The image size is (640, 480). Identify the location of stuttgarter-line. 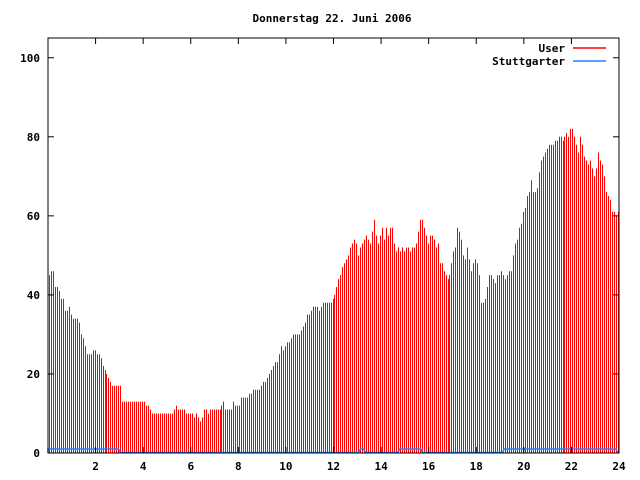
(333, 451).